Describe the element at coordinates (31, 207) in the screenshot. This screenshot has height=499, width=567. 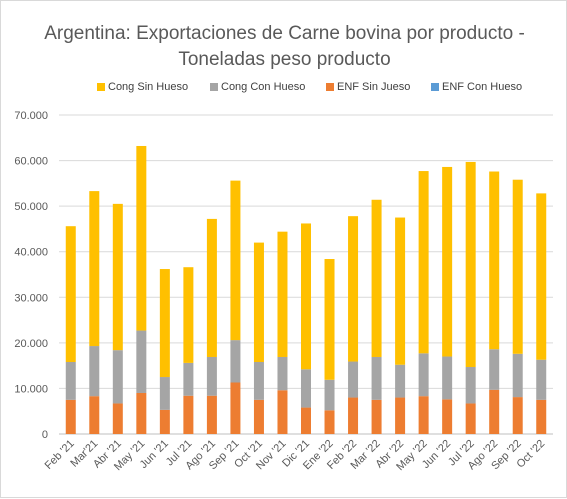
I see `y-tick-label: 50.000` at that location.